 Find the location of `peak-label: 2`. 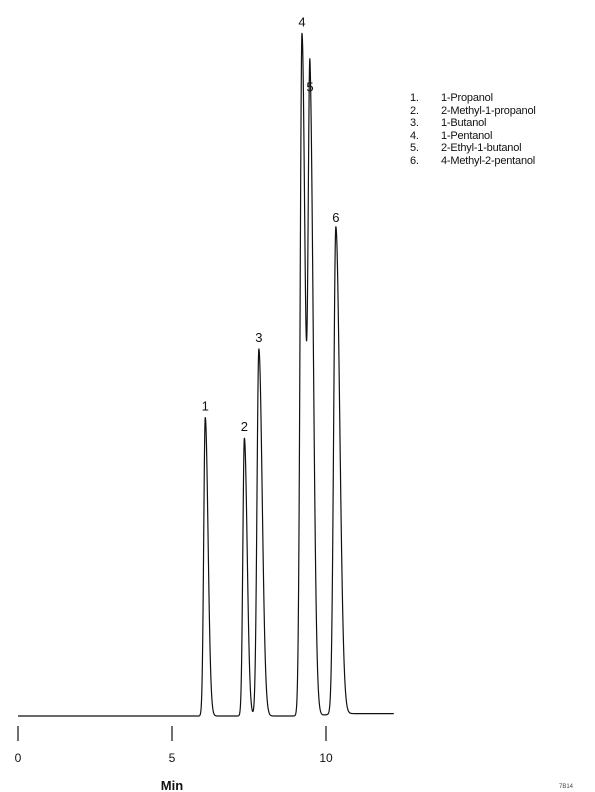

peak-label: 2 is located at coordinates (244, 426).